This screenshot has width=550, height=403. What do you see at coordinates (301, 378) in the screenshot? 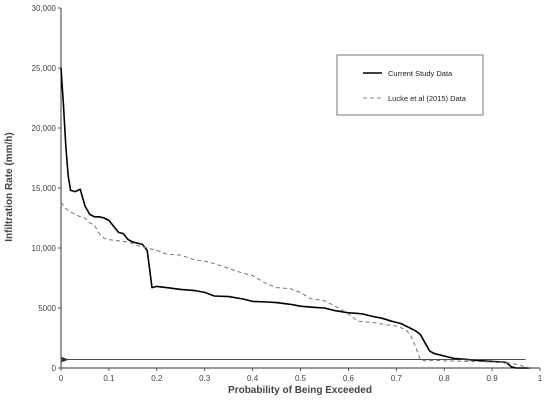
I see `x-tick-label: 0.5` at bounding box center [301, 378].